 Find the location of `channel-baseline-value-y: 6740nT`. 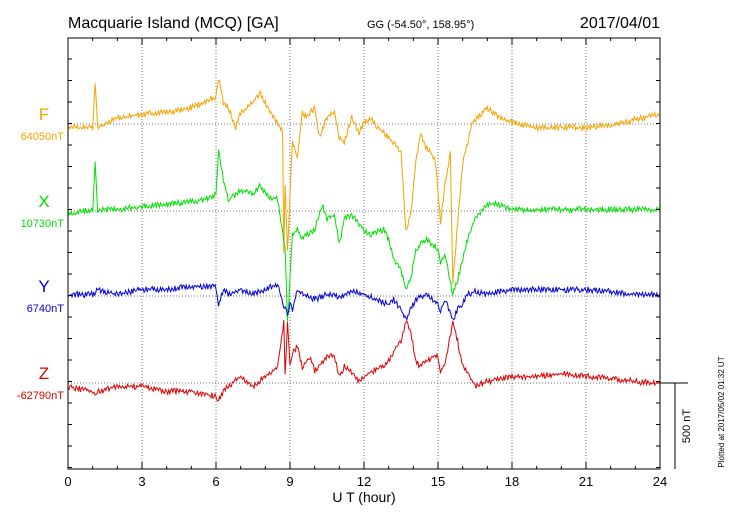

channel-baseline-value-y: 6740nT is located at coordinates (46, 309).